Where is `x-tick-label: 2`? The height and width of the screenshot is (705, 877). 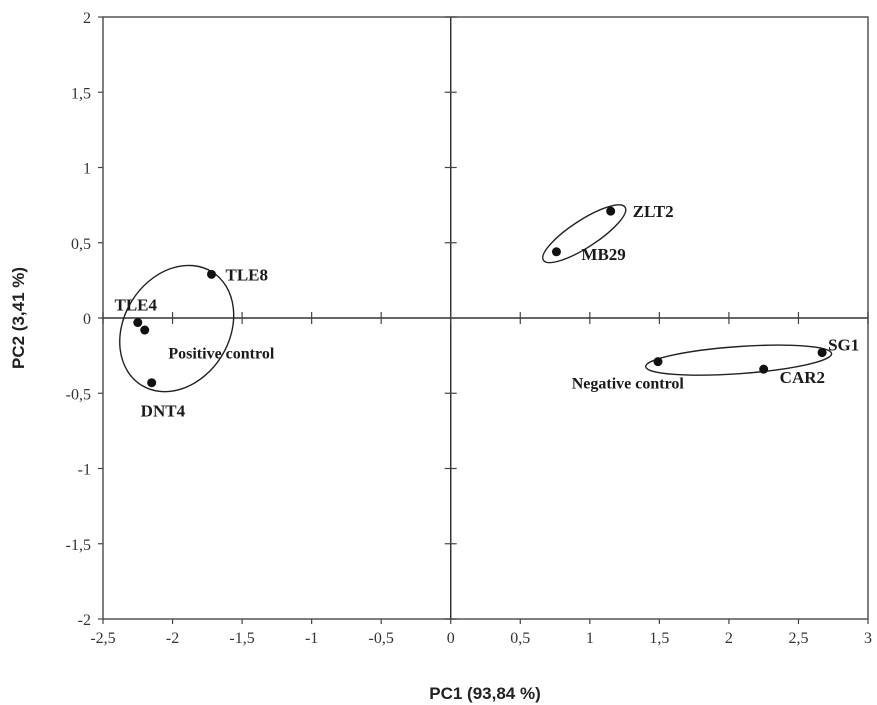 x-tick-label: 2 is located at coordinates (729, 638).